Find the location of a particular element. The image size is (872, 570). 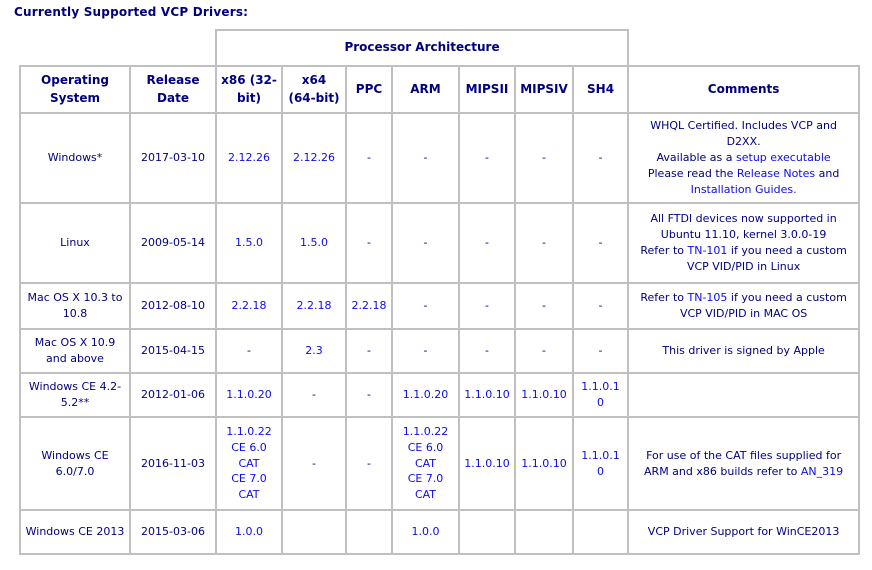

cell-sh4 is located at coordinates (600, 532).